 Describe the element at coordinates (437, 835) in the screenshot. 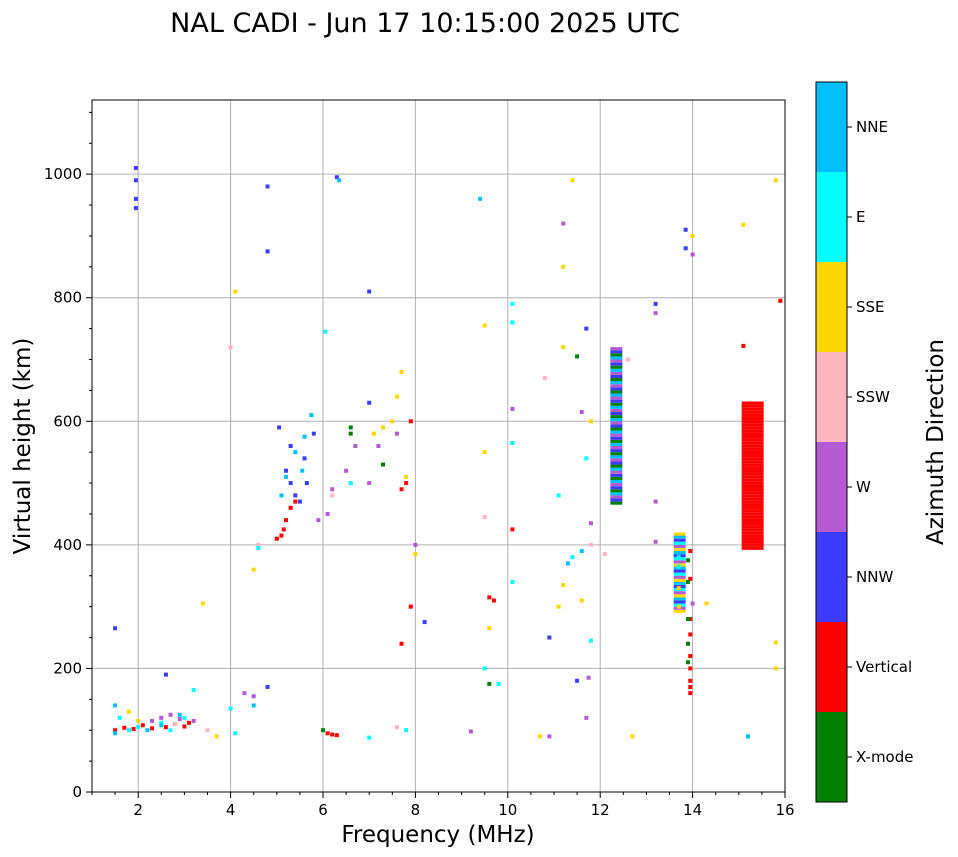

I see `x-axis-label: Frequency (MHz)` at that location.